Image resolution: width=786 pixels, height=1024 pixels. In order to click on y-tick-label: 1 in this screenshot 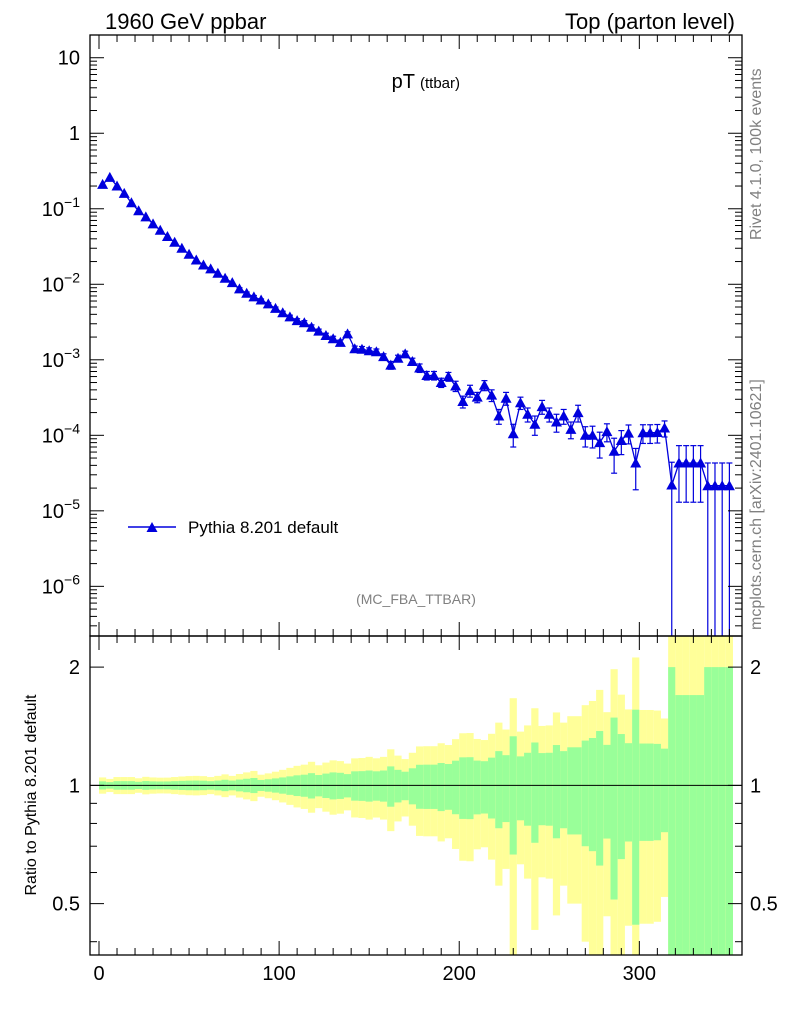, I will do `click(74, 134)`.